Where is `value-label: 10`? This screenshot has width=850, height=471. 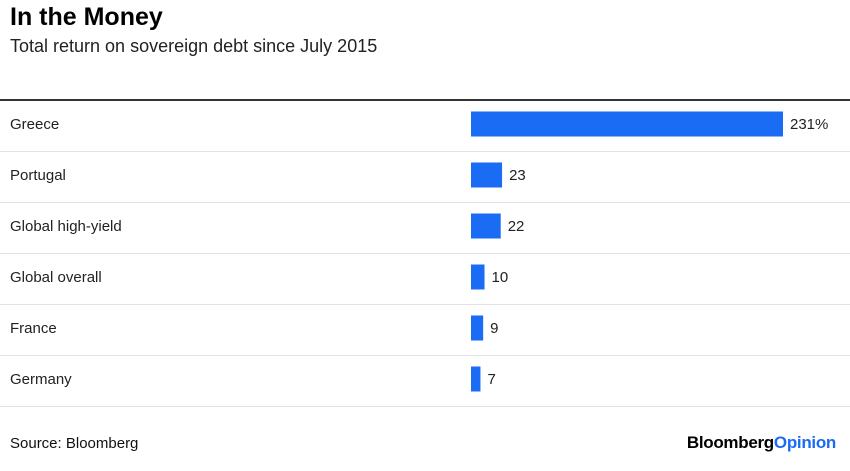
value-label: 10 is located at coordinates (500, 277).